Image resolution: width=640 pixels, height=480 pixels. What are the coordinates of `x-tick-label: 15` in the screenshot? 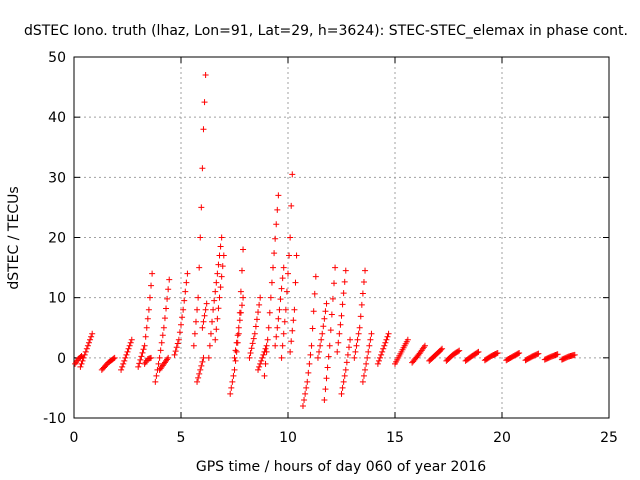 It's located at (395, 438).